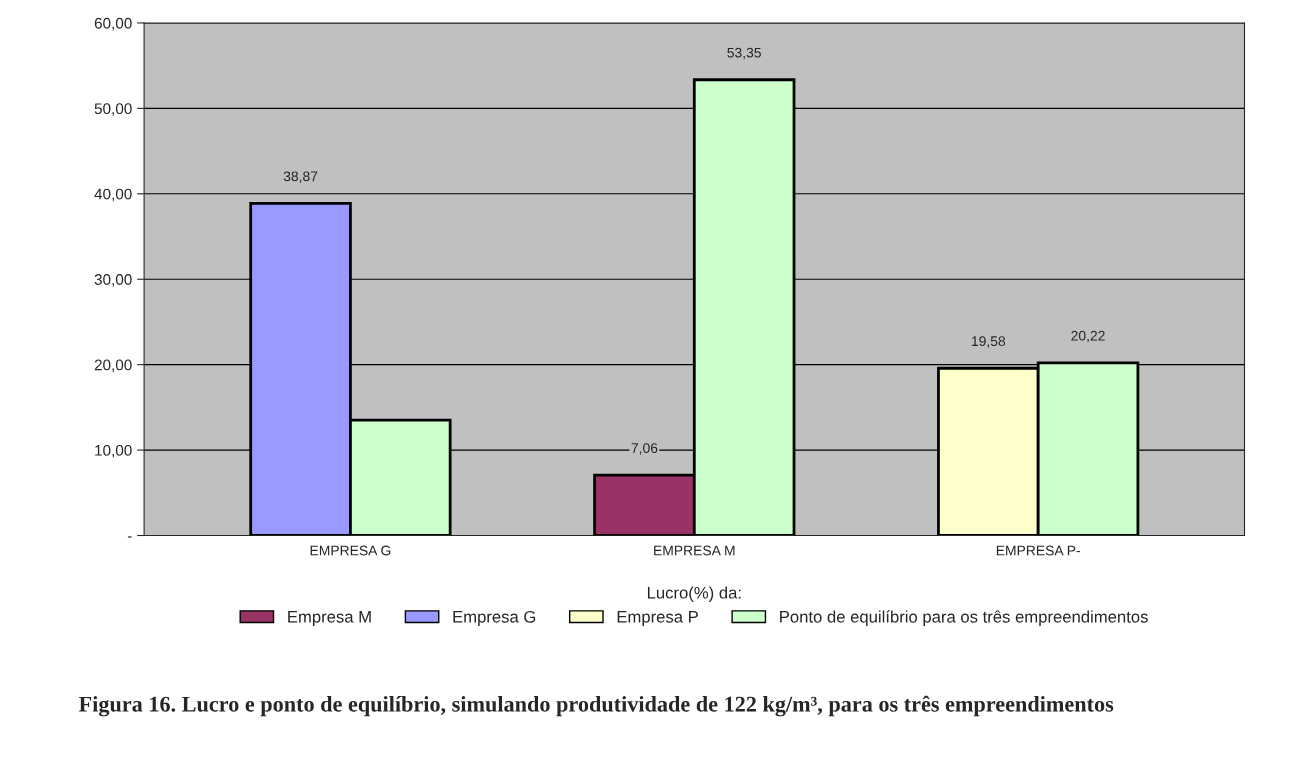 This screenshot has height=765, width=1310. Describe the element at coordinates (113, 451) in the screenshot. I see `y-tick-label: 10,00` at that location.